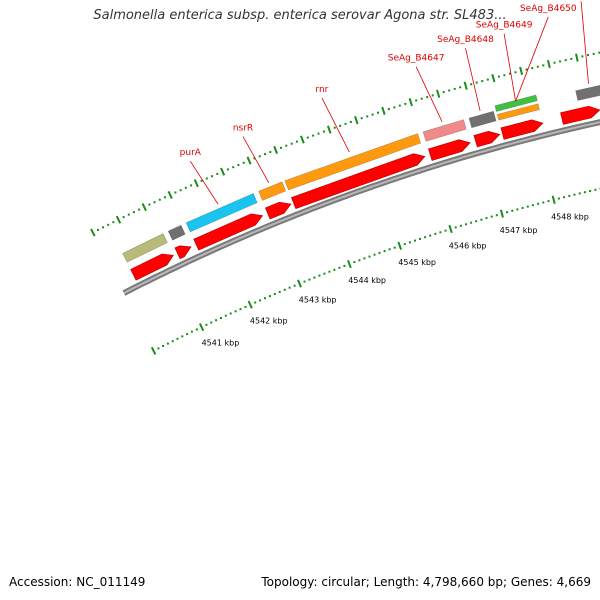 The width and height of the screenshot is (600, 600). What do you see at coordinates (318, 300) in the screenshot?
I see `kbp-tick-label: 4543 kbp` at bounding box center [318, 300].